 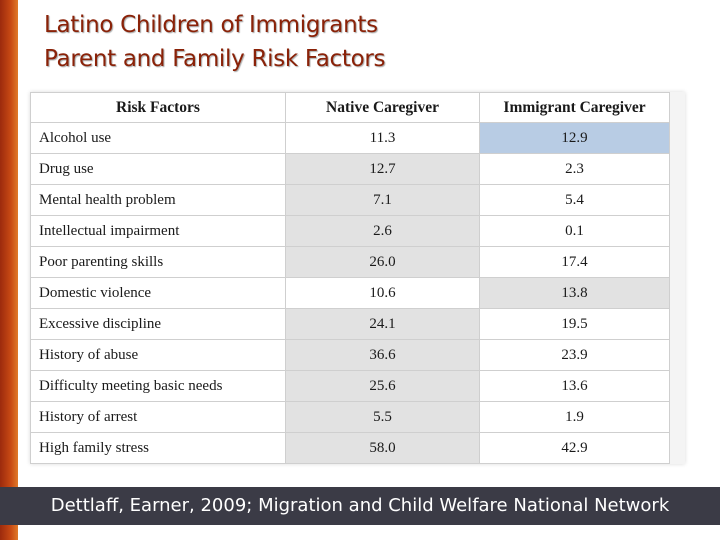 I want to click on immigrant-value: 13.6, so click(x=574, y=386).